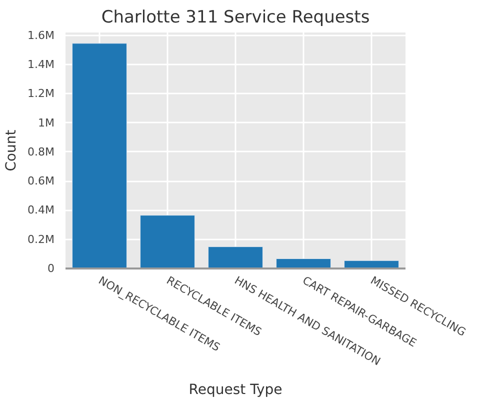 The width and height of the screenshot is (500, 400). What do you see at coordinates (41, 93) in the screenshot?
I see `y-tick-label: 1.2M` at bounding box center [41, 93].